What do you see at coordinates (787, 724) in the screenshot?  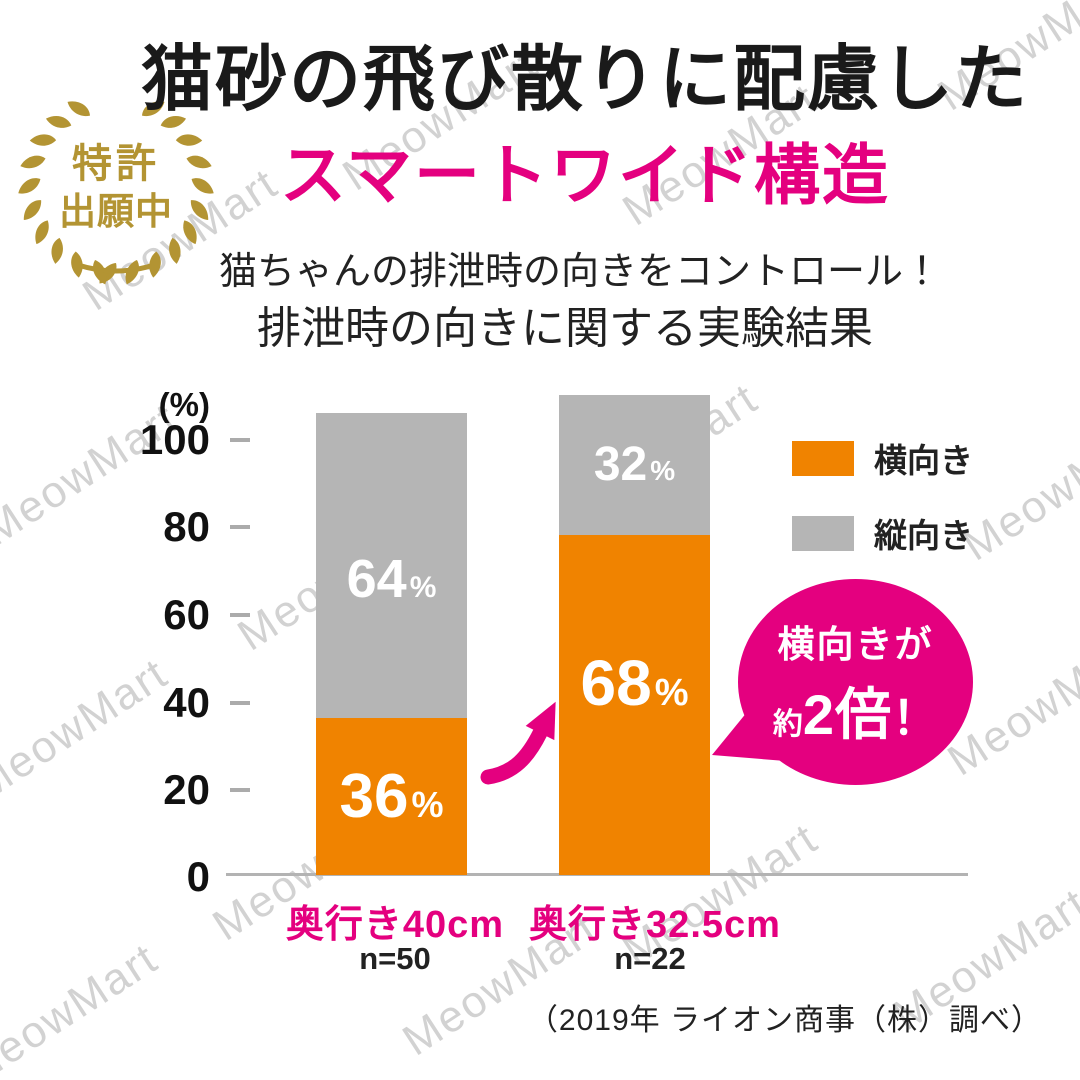 I see `bubble-approx: 約` at bounding box center [787, 724].